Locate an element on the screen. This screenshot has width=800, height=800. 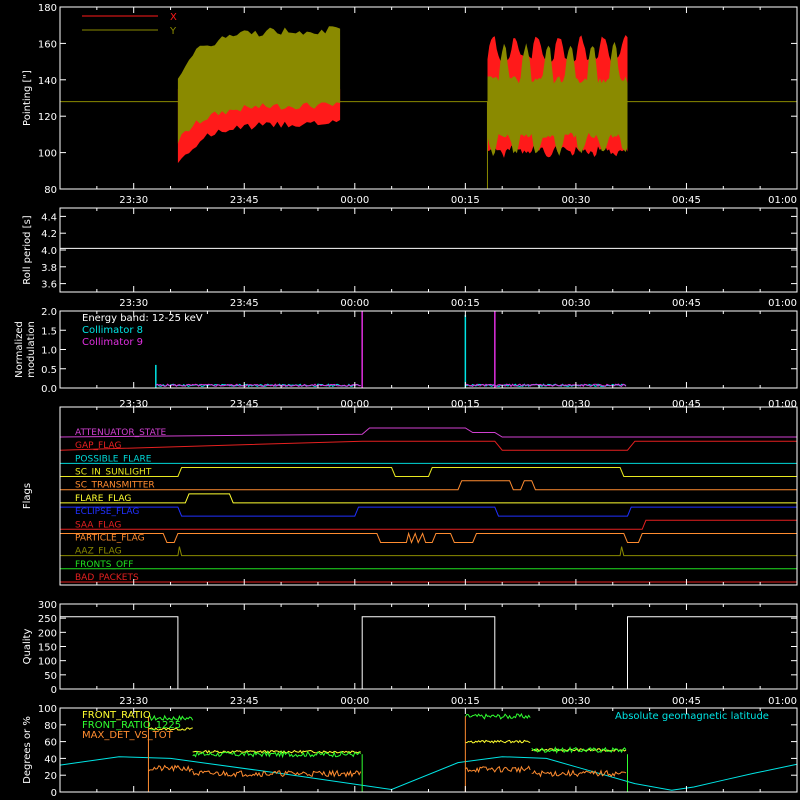
flag-label-gap_flag: GAP_FLAG is located at coordinates (98, 446).